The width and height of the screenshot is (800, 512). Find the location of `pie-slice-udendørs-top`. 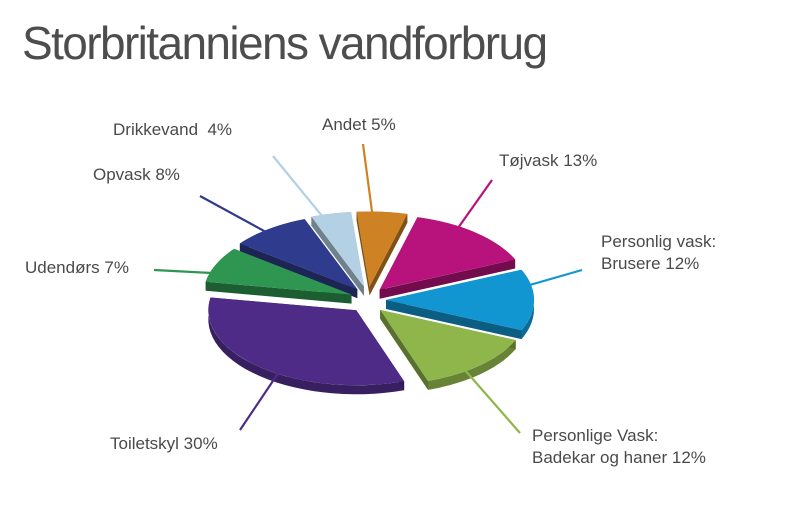

pie-slice-udendørs-top is located at coordinates (278, 271).